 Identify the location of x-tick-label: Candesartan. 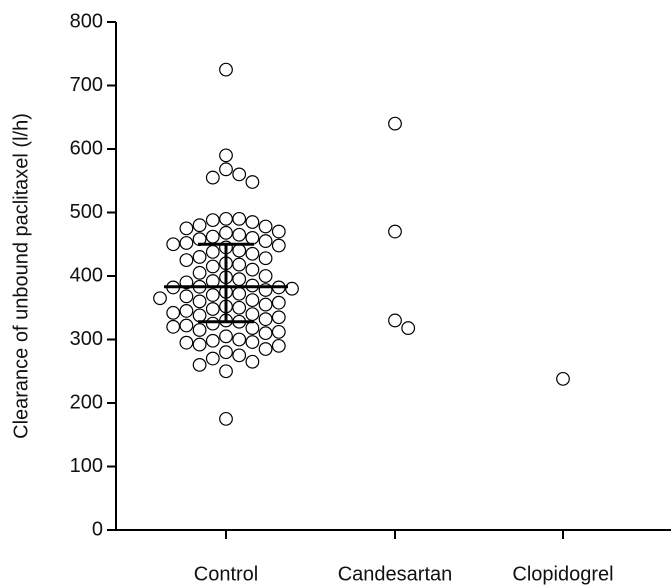
(395, 574).